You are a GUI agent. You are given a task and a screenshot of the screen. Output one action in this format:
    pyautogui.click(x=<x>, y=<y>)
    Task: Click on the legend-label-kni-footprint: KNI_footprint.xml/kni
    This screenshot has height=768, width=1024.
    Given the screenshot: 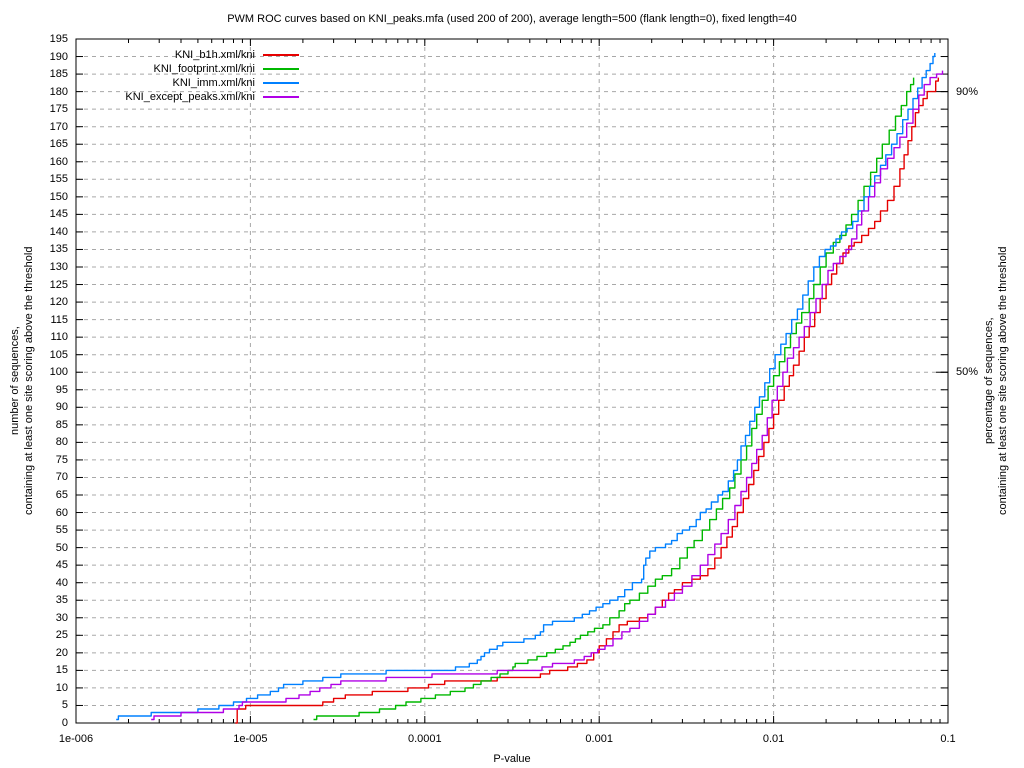 What is the action you would take?
    pyautogui.click(x=204, y=69)
    